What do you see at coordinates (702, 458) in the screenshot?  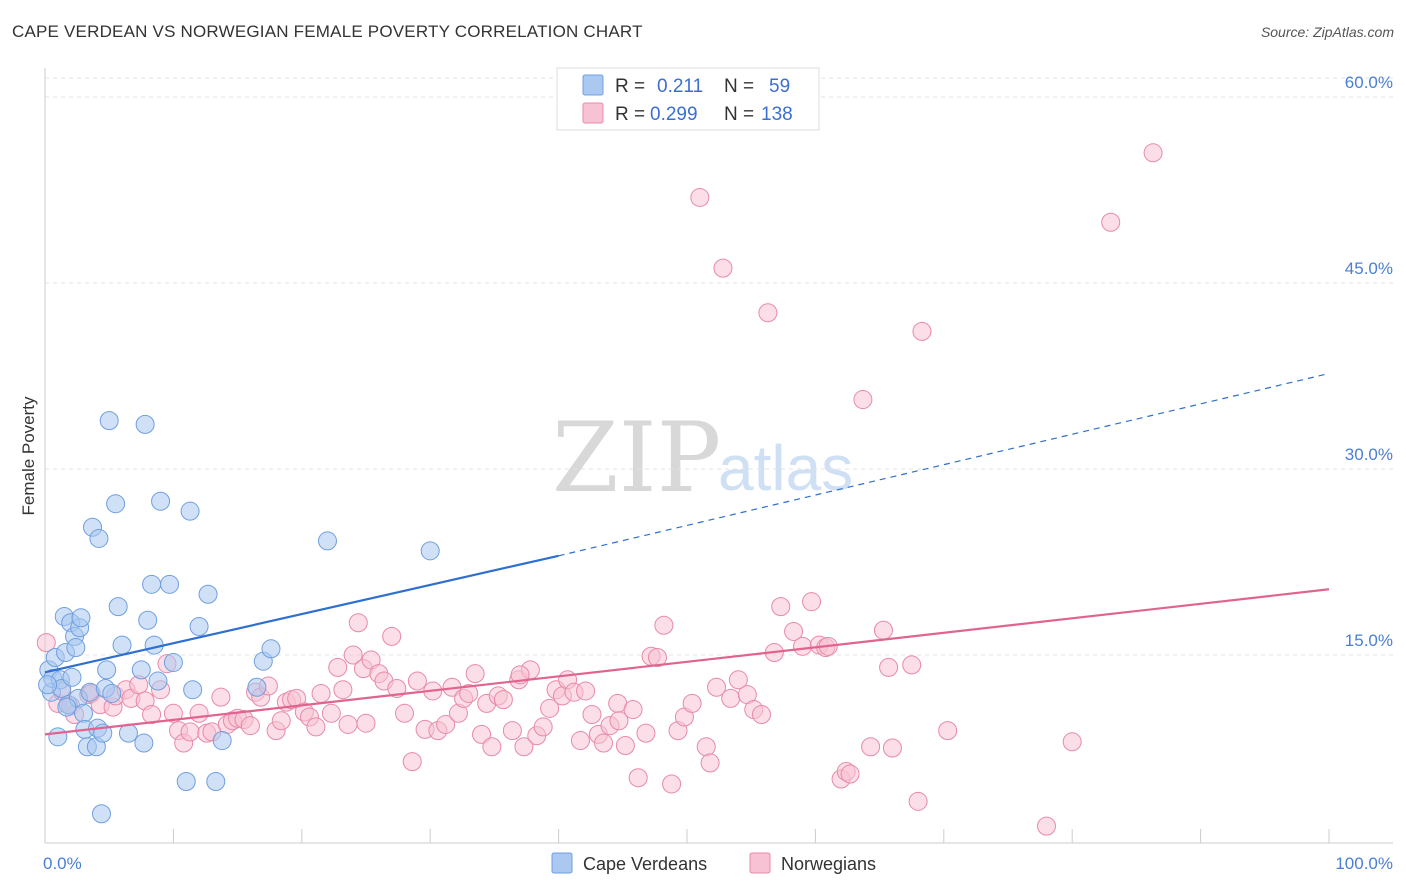 I see `watermark: ZIP atlas` at bounding box center [702, 458].